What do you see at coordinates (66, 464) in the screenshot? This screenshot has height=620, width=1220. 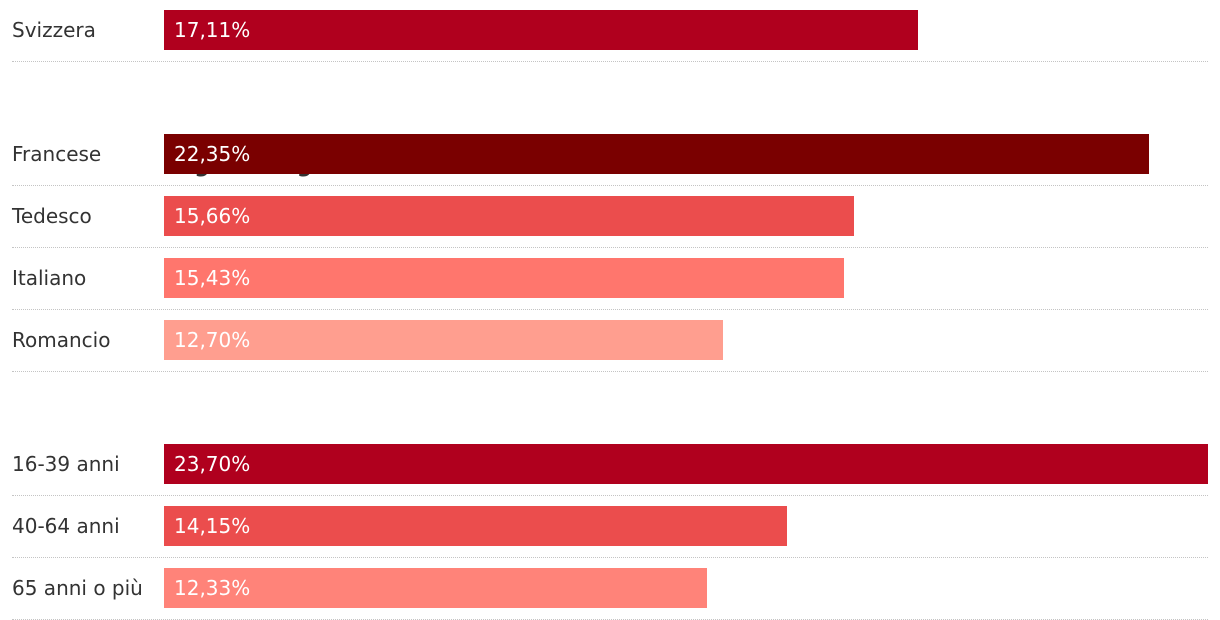 I see `row-label: 16-39 anni` at bounding box center [66, 464].